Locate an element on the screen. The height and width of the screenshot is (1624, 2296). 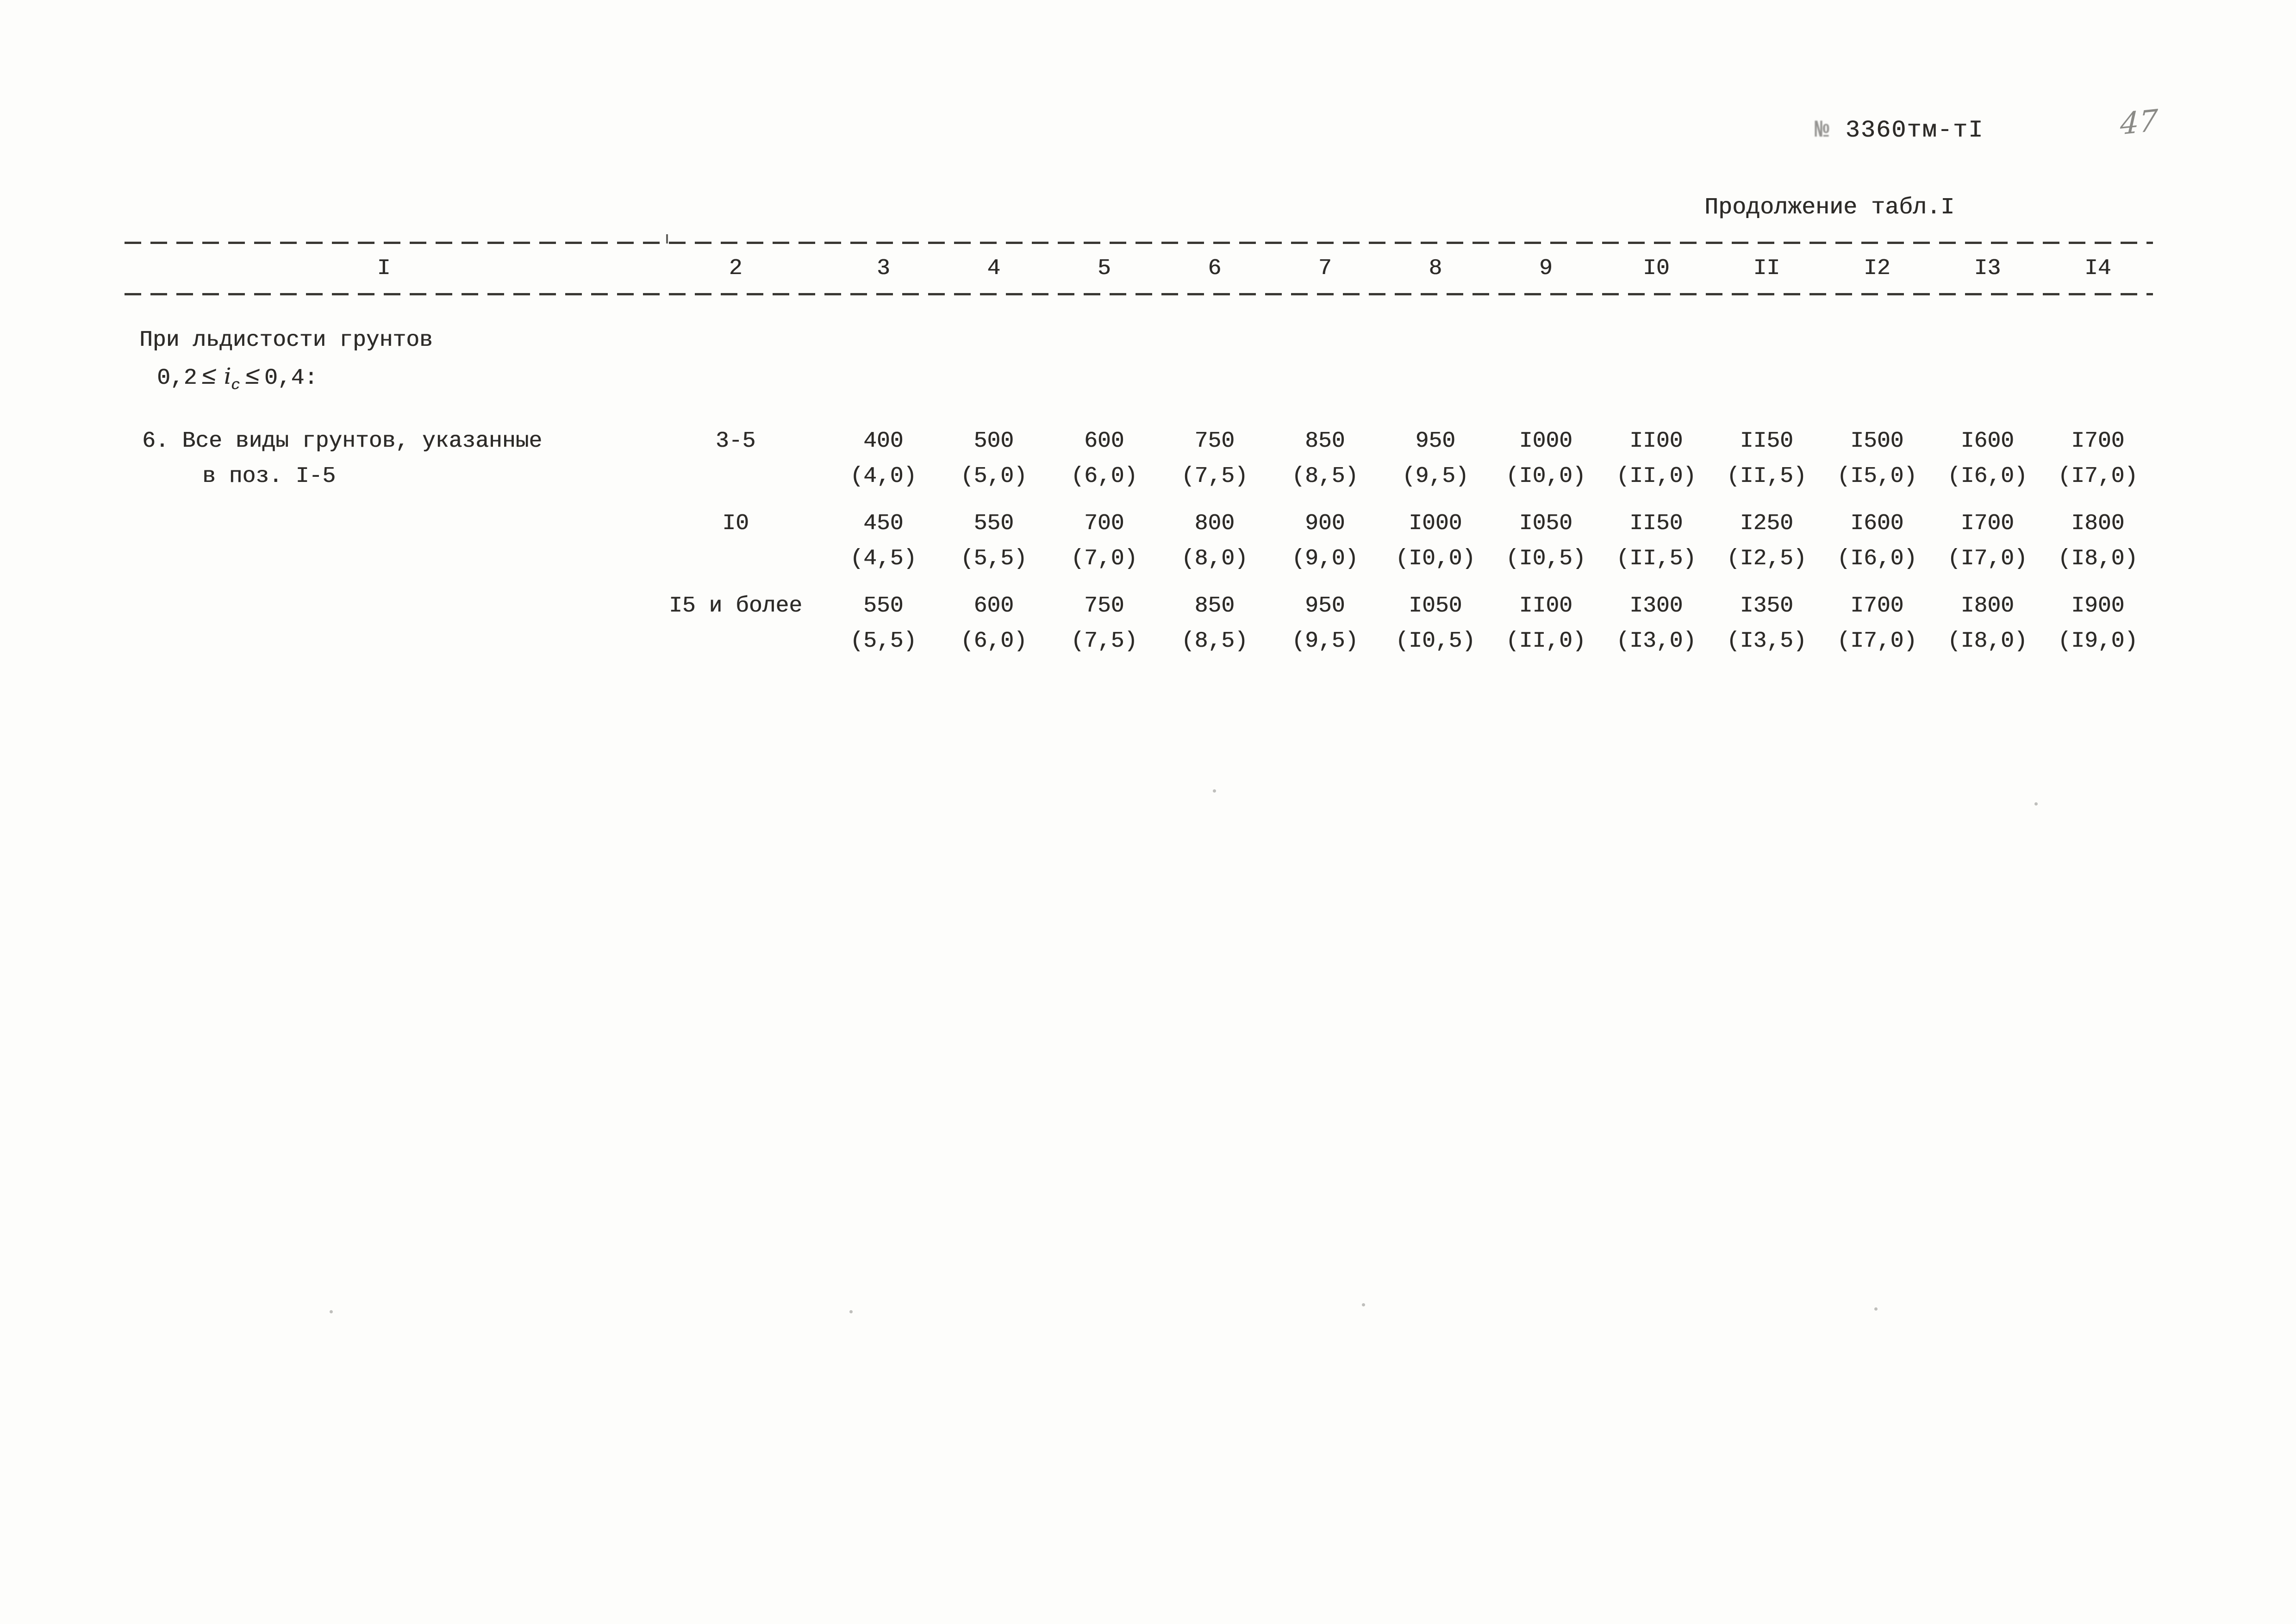
value-cell: 750 (7,5) is located at coordinates (1104, 623).